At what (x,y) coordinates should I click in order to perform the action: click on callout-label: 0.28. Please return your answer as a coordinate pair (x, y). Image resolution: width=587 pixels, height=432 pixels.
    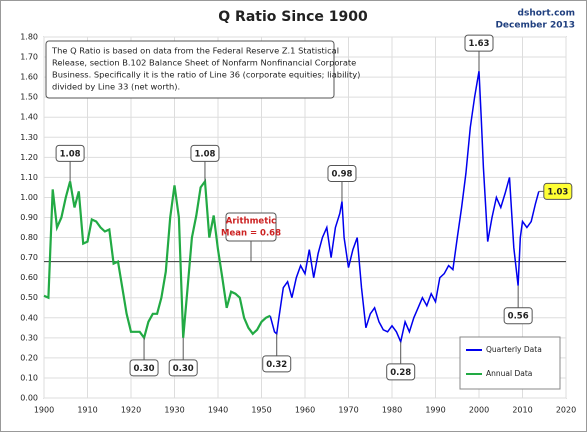
    Looking at the image, I should click on (400, 373).